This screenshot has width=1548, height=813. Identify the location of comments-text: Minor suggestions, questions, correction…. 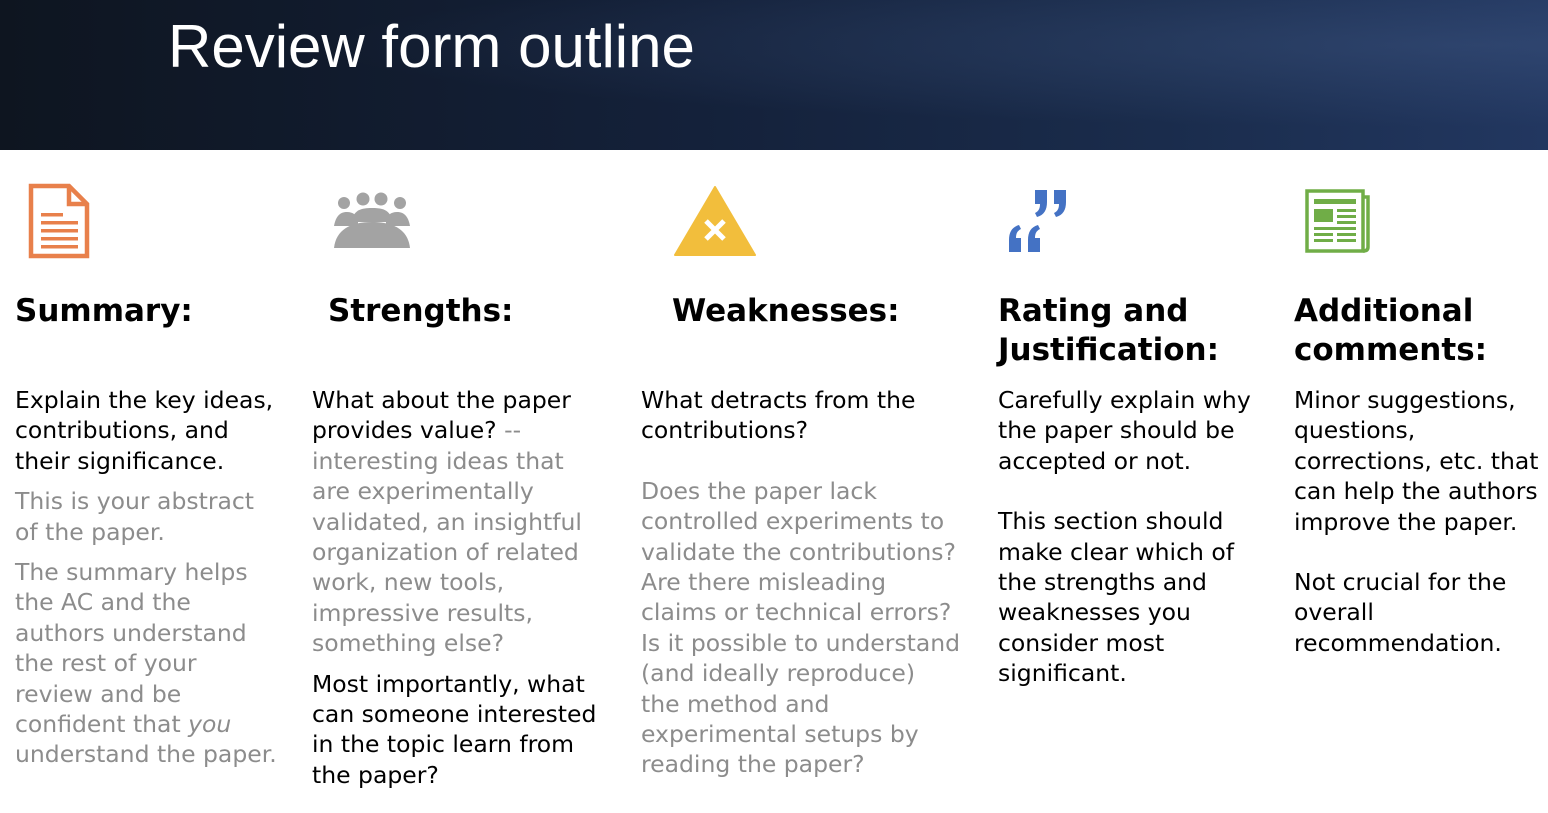
(1416, 461).